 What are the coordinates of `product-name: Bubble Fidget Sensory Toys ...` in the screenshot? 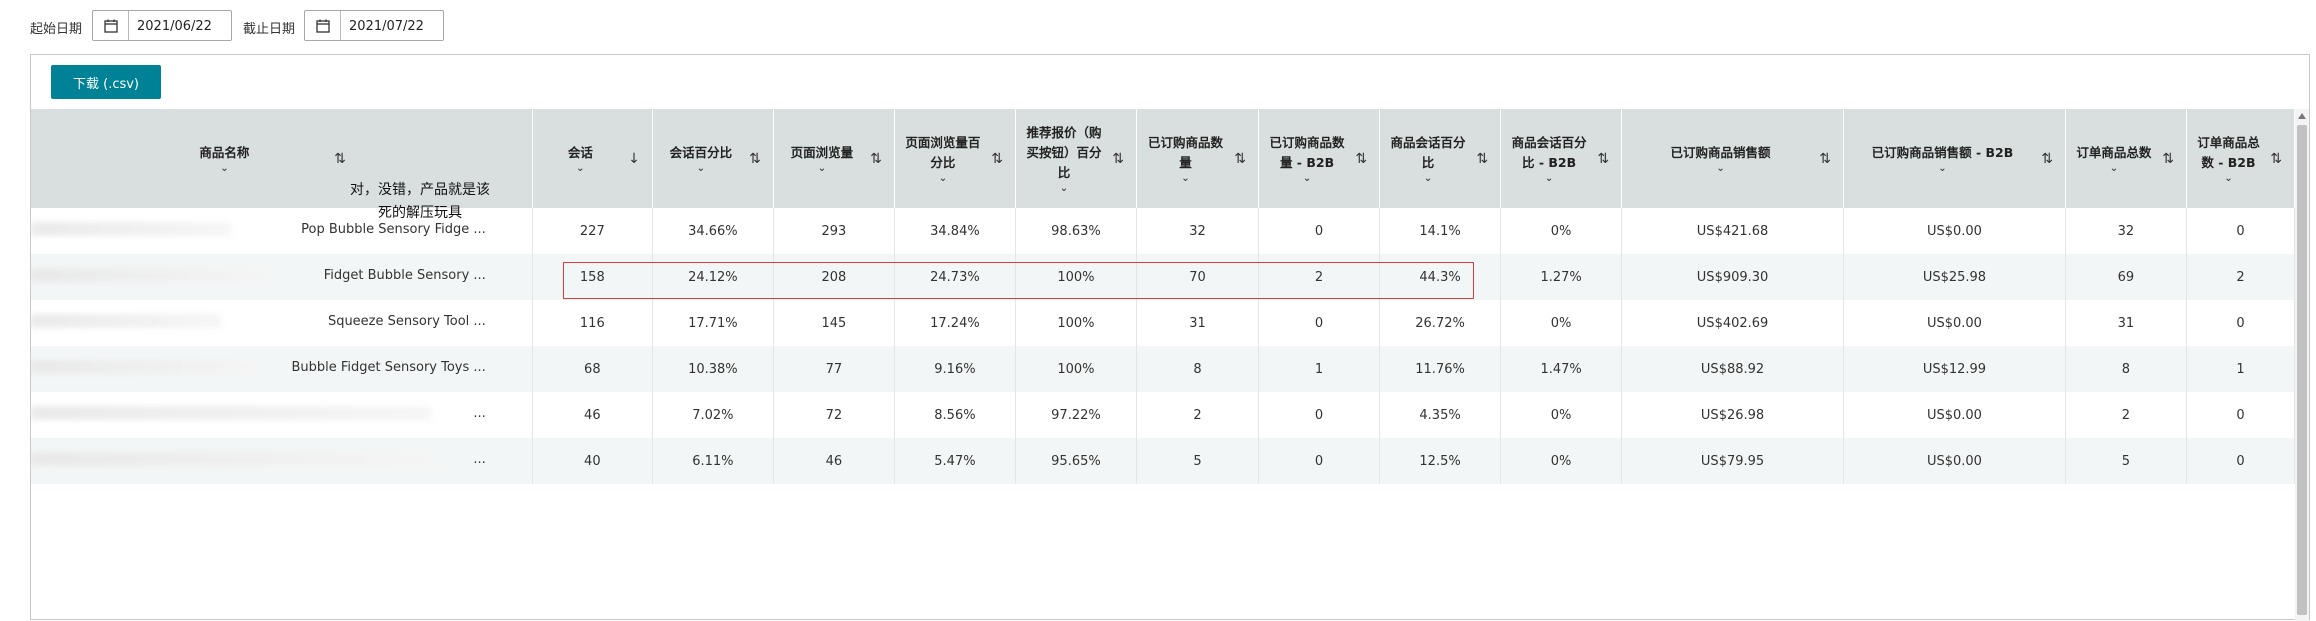 It's located at (388, 367).